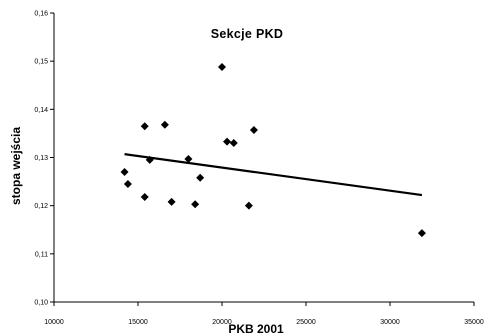 The width and height of the screenshot is (489, 336). Describe the element at coordinates (41, 158) in the screenshot. I see `y-tick-label: 0,13` at that location.